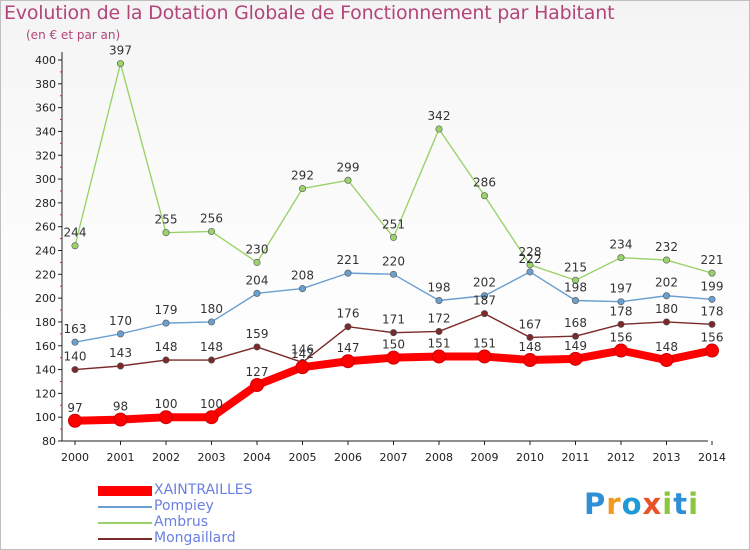  What do you see at coordinates (485, 457) in the screenshot?
I see `x-tick-label: 2009` at bounding box center [485, 457].